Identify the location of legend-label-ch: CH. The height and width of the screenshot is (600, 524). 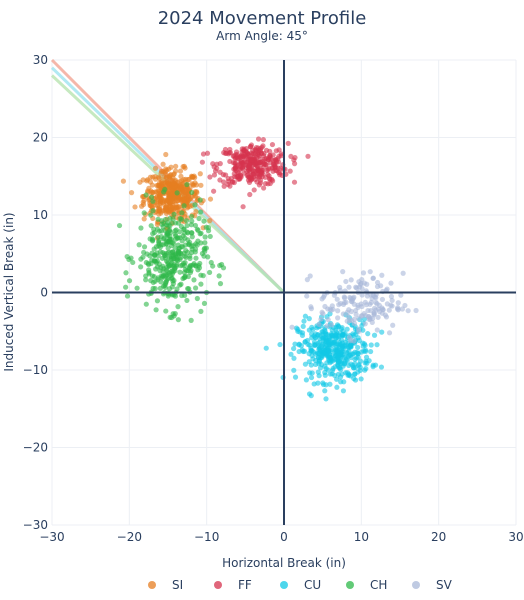
(378, 585).